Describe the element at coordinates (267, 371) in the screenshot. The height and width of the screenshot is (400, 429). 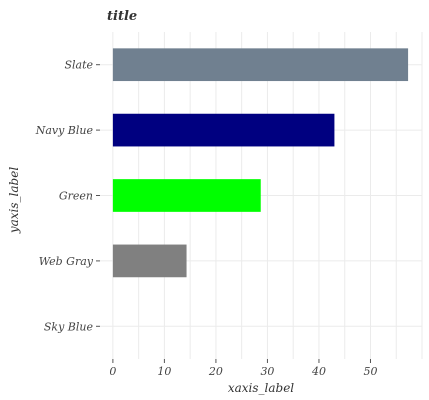
I see `x-tick-label: 30` at that location.